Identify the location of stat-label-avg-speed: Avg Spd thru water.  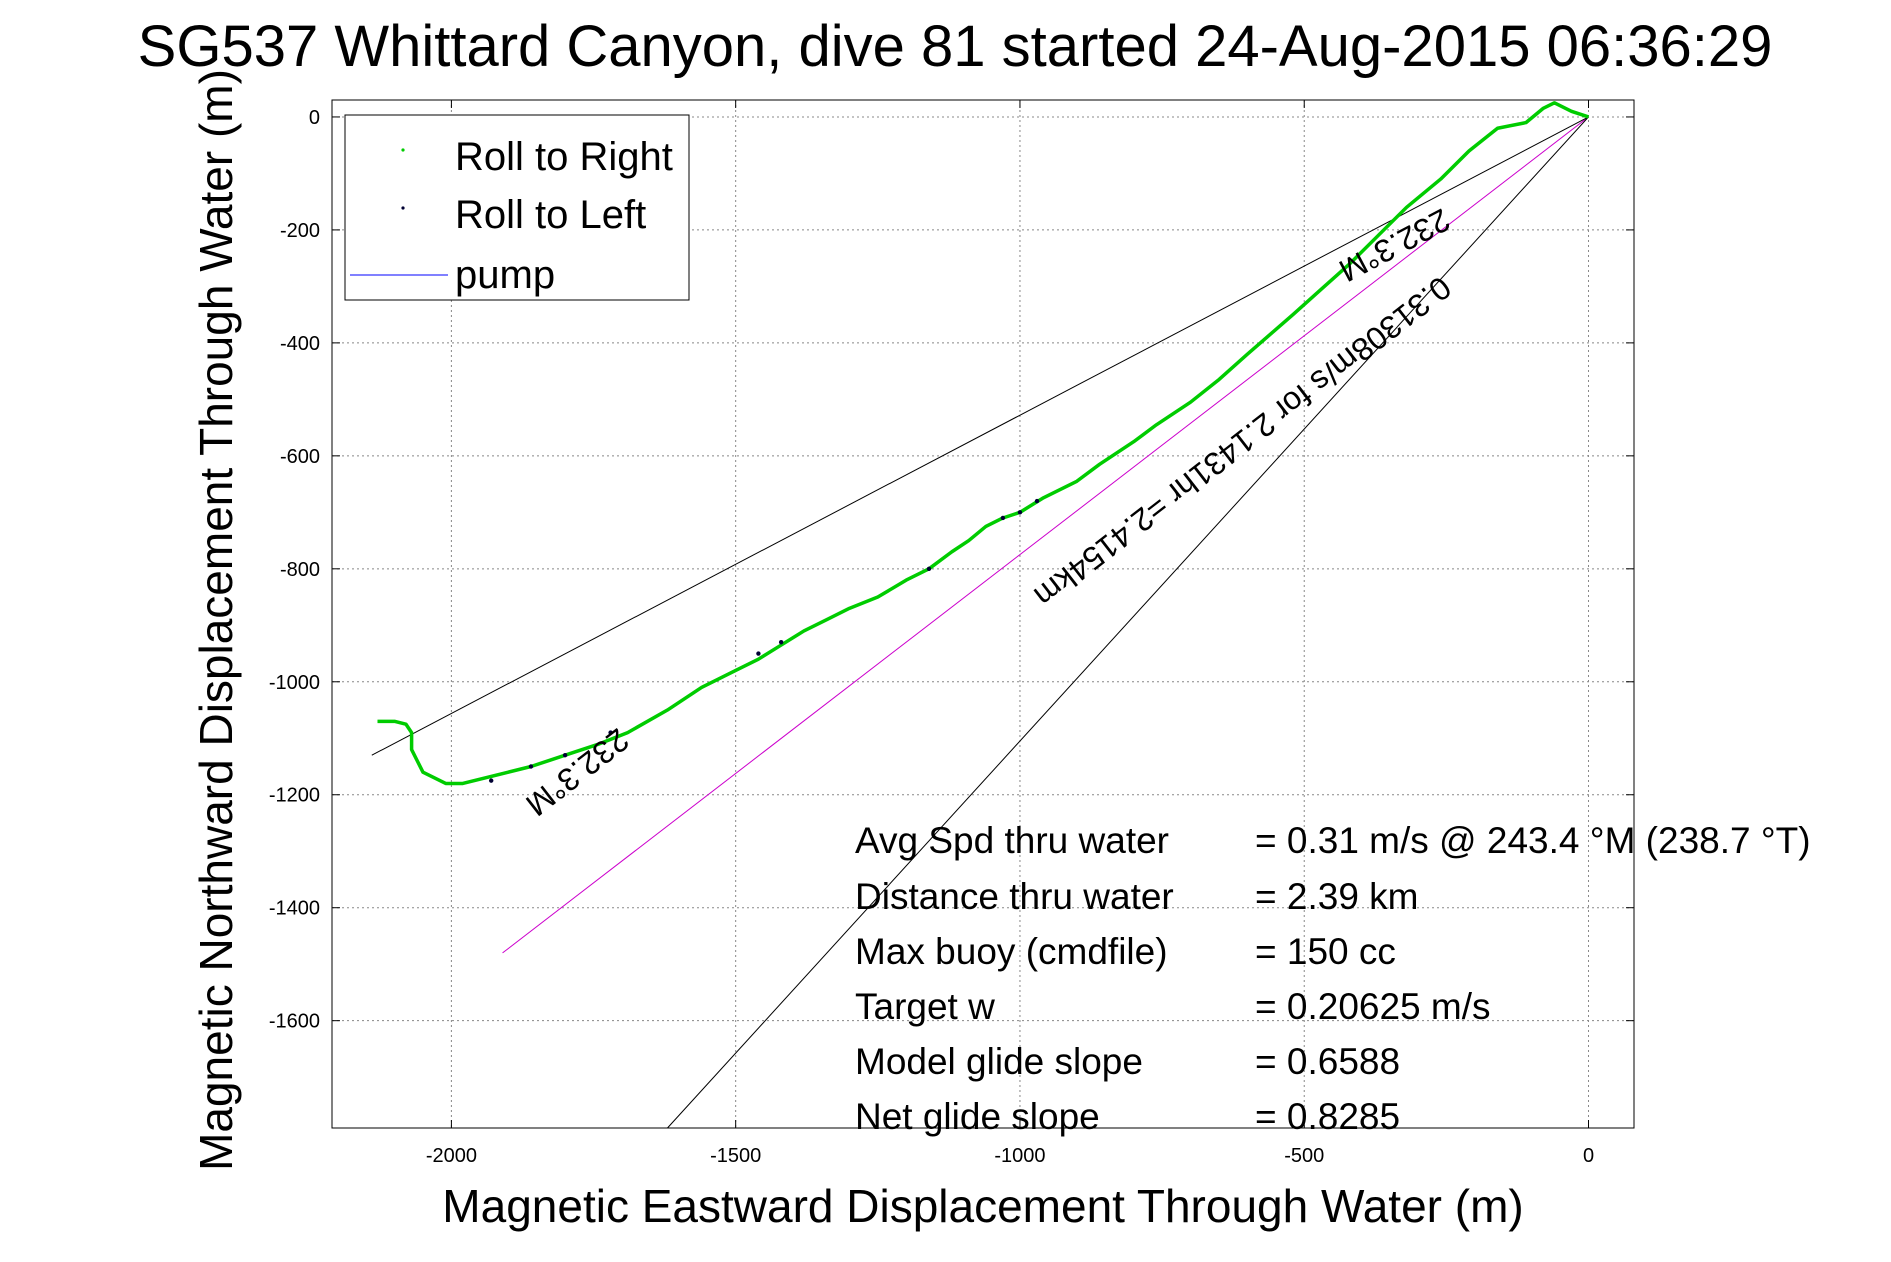
(1012, 840).